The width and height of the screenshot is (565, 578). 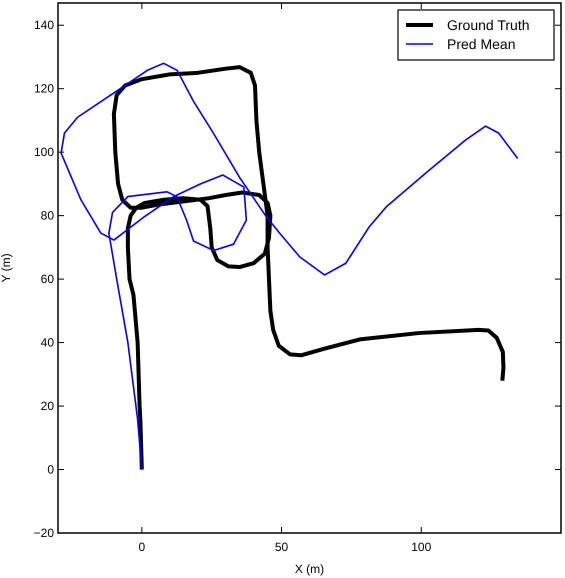 What do you see at coordinates (309, 569) in the screenshot?
I see `x-axis-title: X (m)` at bounding box center [309, 569].